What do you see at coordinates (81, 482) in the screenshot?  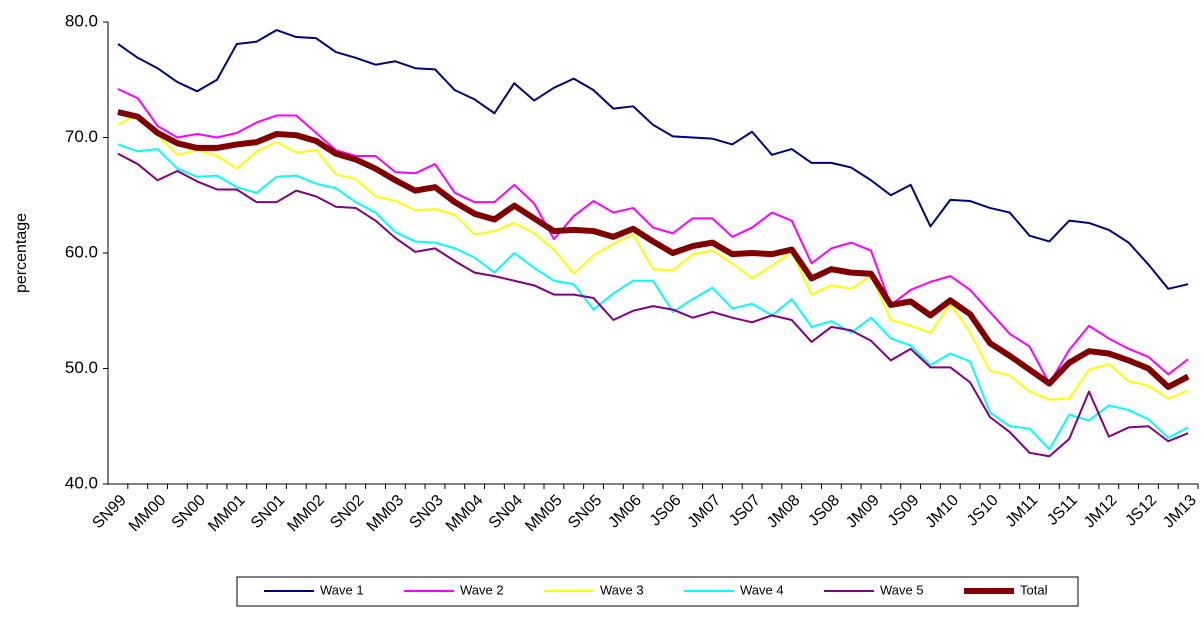 I see `y-tick-label: 40.0` at bounding box center [81, 482].